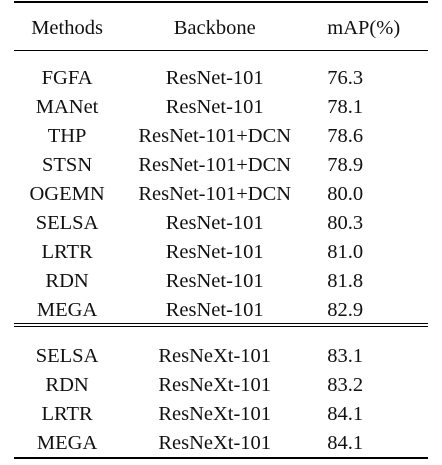 This screenshot has height=465, width=442. I want to click on cell-map: 82.9, so click(345, 310).